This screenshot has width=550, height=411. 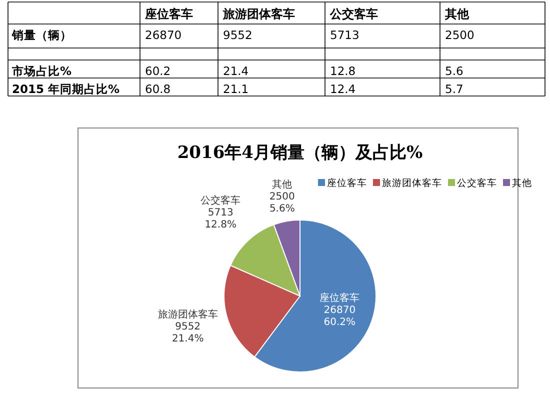 I want to click on slice-label: 其他, so click(x=282, y=184).